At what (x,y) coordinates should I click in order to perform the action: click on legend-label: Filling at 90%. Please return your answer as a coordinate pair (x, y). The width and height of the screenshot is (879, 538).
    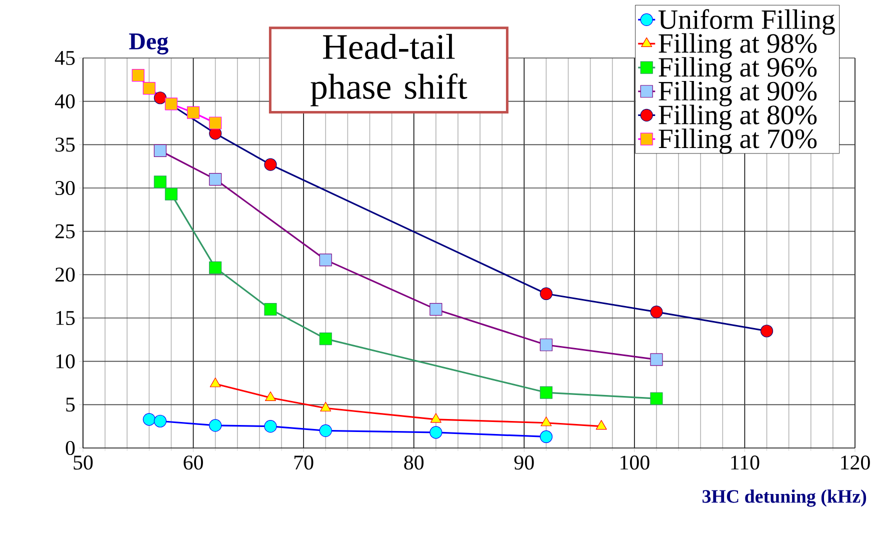
    Looking at the image, I should click on (737, 93).